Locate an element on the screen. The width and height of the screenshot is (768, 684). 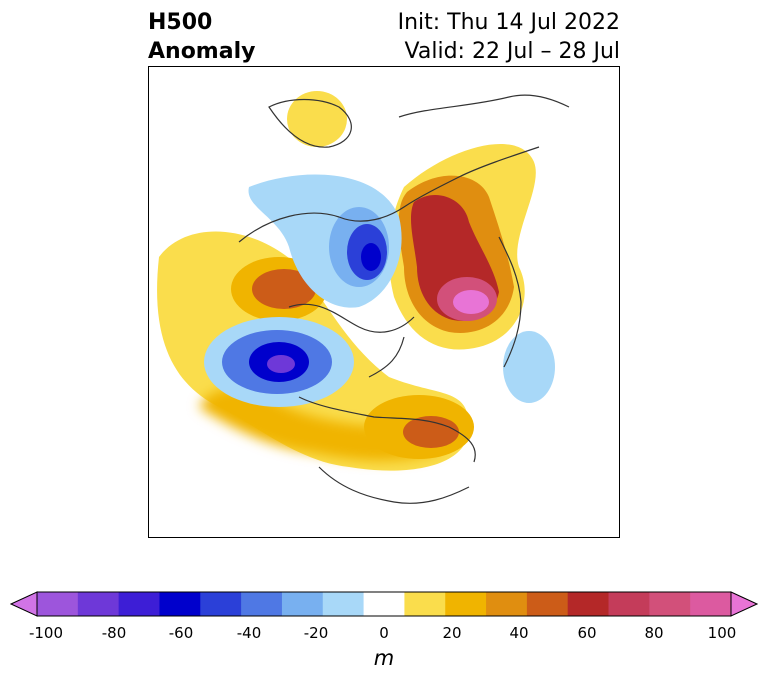
init-date: Init: Thu 14 Jul 2022 is located at coordinates (508, 22).